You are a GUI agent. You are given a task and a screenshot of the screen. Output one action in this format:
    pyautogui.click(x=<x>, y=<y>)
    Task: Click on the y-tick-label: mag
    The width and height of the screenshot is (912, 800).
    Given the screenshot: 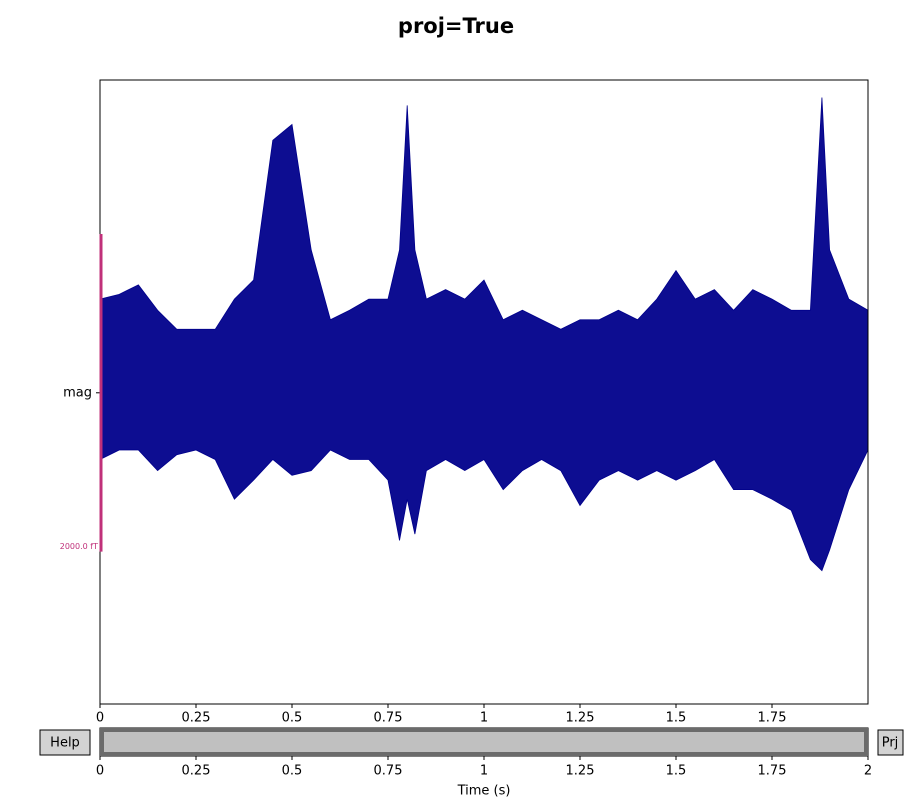 What is the action you would take?
    pyautogui.click(x=77, y=392)
    